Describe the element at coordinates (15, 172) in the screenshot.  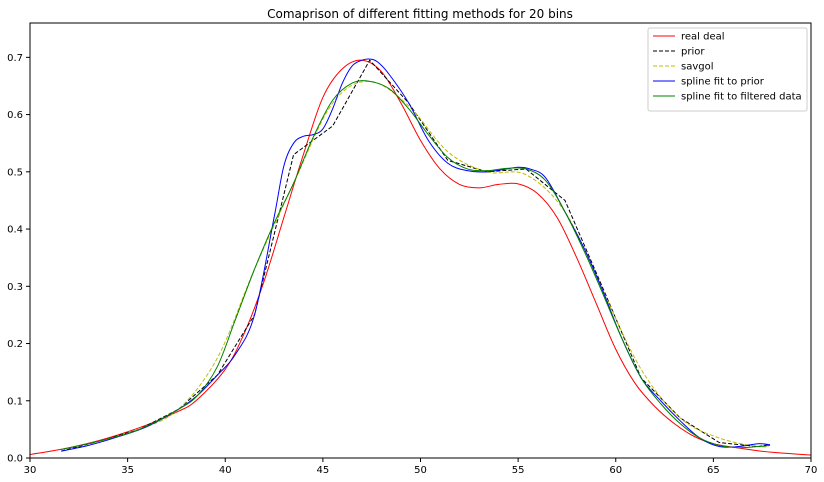
I see `y-tick-label: 0.5` at that location.